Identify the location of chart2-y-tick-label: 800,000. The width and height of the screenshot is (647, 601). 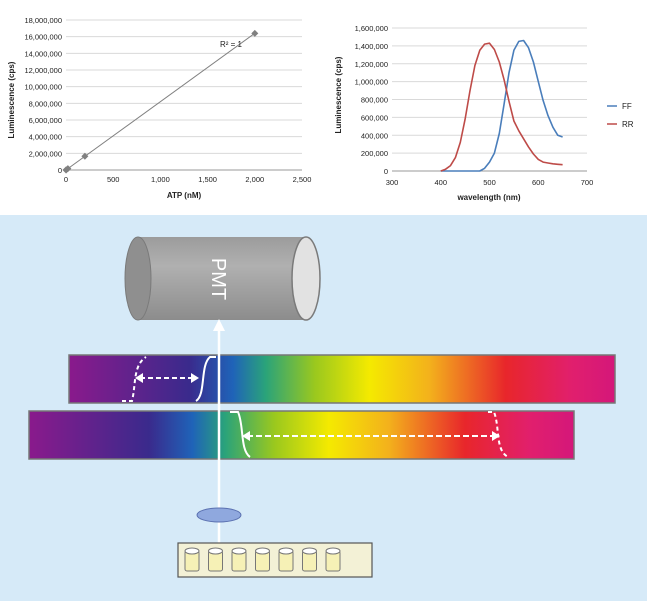
(374, 100).